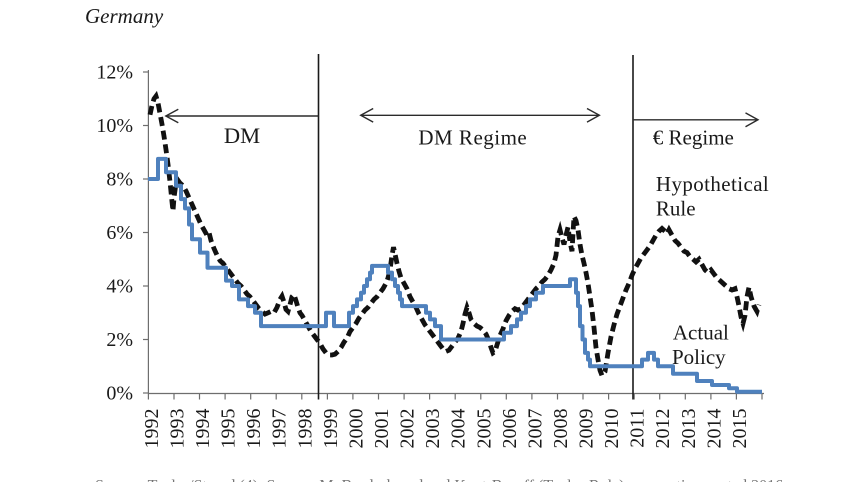 The image size is (857, 487). Describe the element at coordinates (119, 394) in the screenshot. I see `svg-text: 0%` at that location.